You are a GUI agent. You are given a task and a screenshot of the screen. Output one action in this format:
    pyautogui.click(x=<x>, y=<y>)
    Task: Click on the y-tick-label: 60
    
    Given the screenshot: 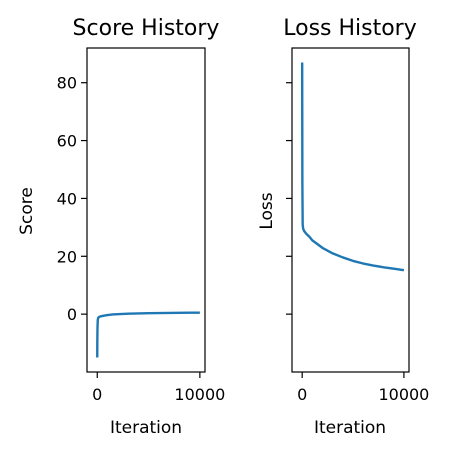 What is the action you would take?
    pyautogui.click(x=67, y=141)
    